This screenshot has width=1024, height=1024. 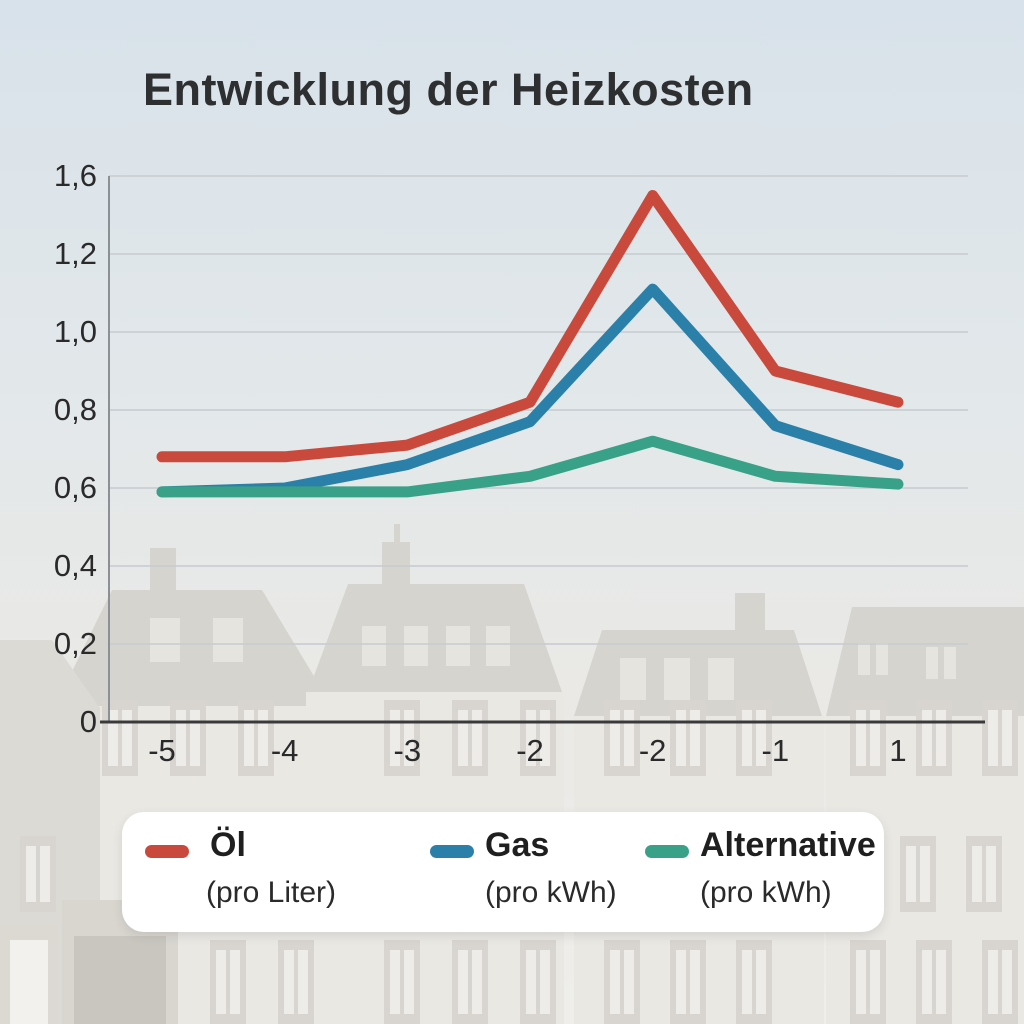 What do you see at coordinates (167, 851) in the screenshot?
I see `oil-legend-dash` at bounding box center [167, 851].